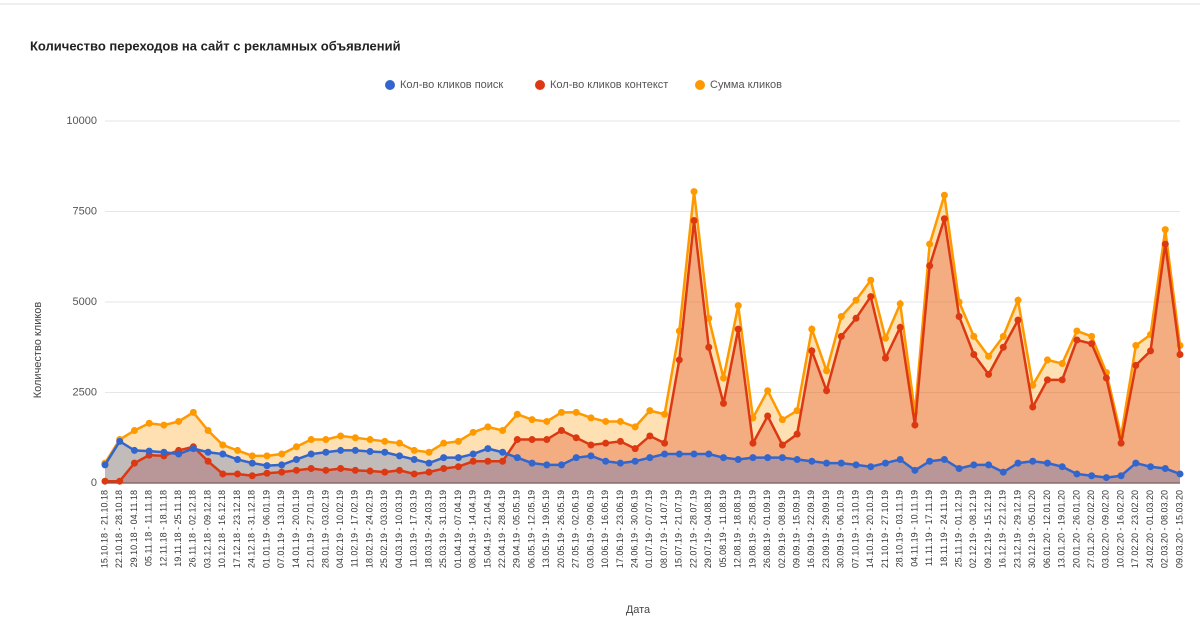  What do you see at coordinates (311, 529) in the screenshot?
I see `x-tick-label: 21.01.19 - 27.01.19` at bounding box center [311, 529].